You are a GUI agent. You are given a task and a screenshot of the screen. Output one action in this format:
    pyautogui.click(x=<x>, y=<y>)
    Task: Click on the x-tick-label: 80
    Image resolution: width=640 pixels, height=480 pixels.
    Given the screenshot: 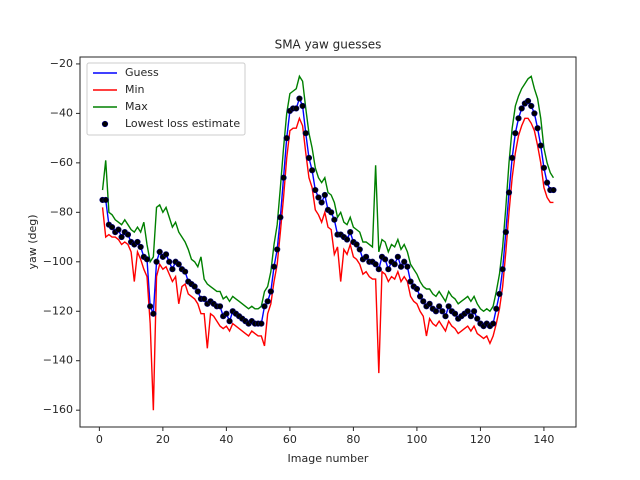 What is the action you would take?
    pyautogui.click(x=353, y=439)
    